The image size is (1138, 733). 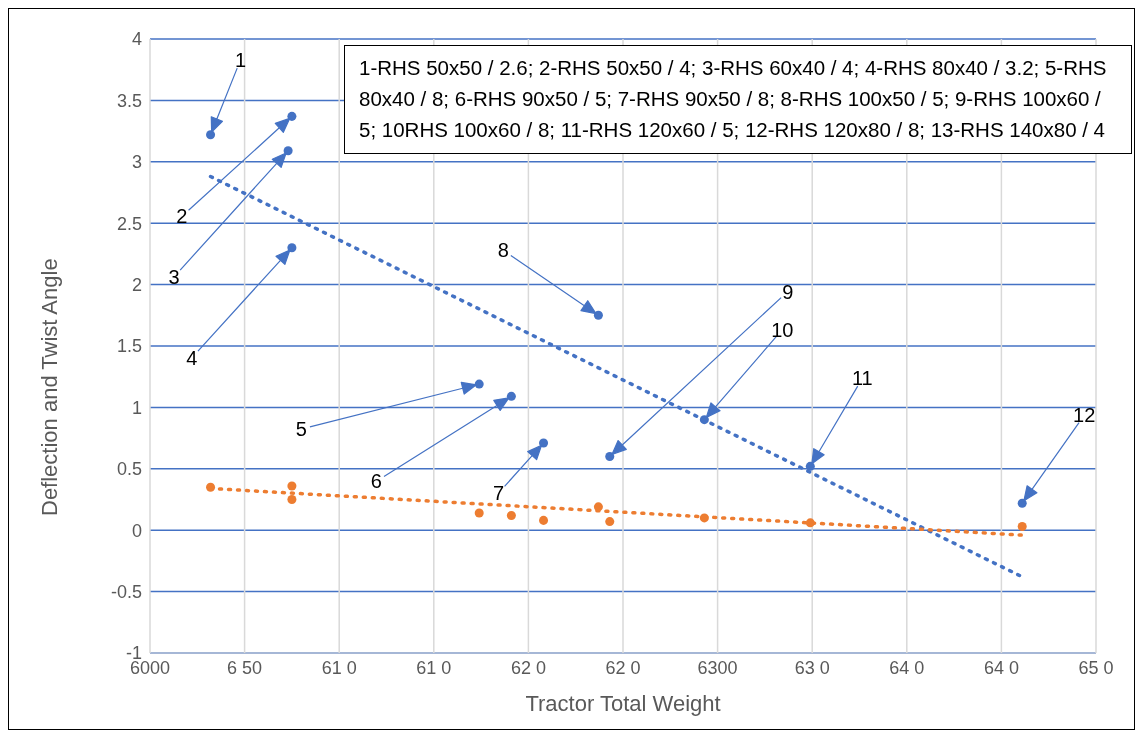 I want to click on x-tick-label: 6300, so click(x=717, y=667).